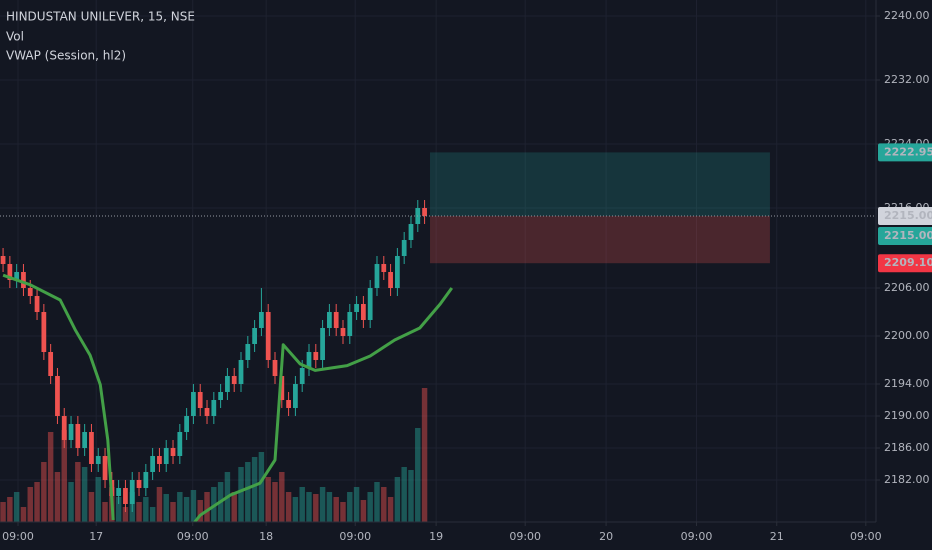 The width and height of the screenshot is (932, 550). What do you see at coordinates (908, 151) in the screenshot?
I see `price-label: 2222.95` at bounding box center [908, 151].